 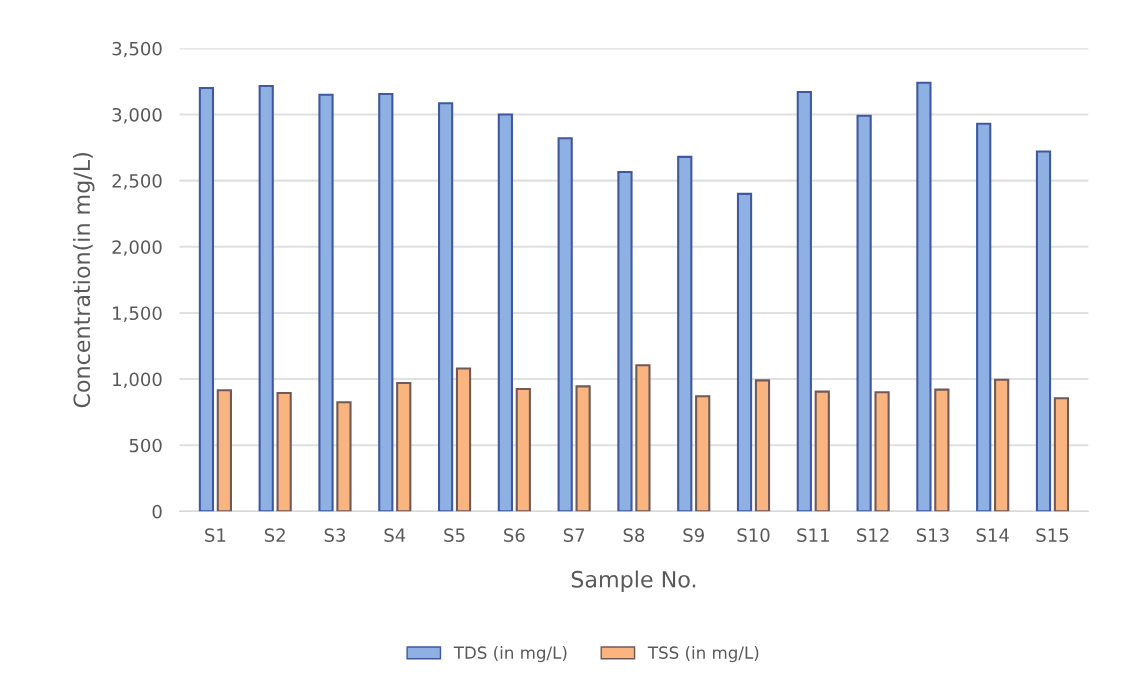 What do you see at coordinates (693, 535) in the screenshot?
I see `x-tick-label: S9` at bounding box center [693, 535].